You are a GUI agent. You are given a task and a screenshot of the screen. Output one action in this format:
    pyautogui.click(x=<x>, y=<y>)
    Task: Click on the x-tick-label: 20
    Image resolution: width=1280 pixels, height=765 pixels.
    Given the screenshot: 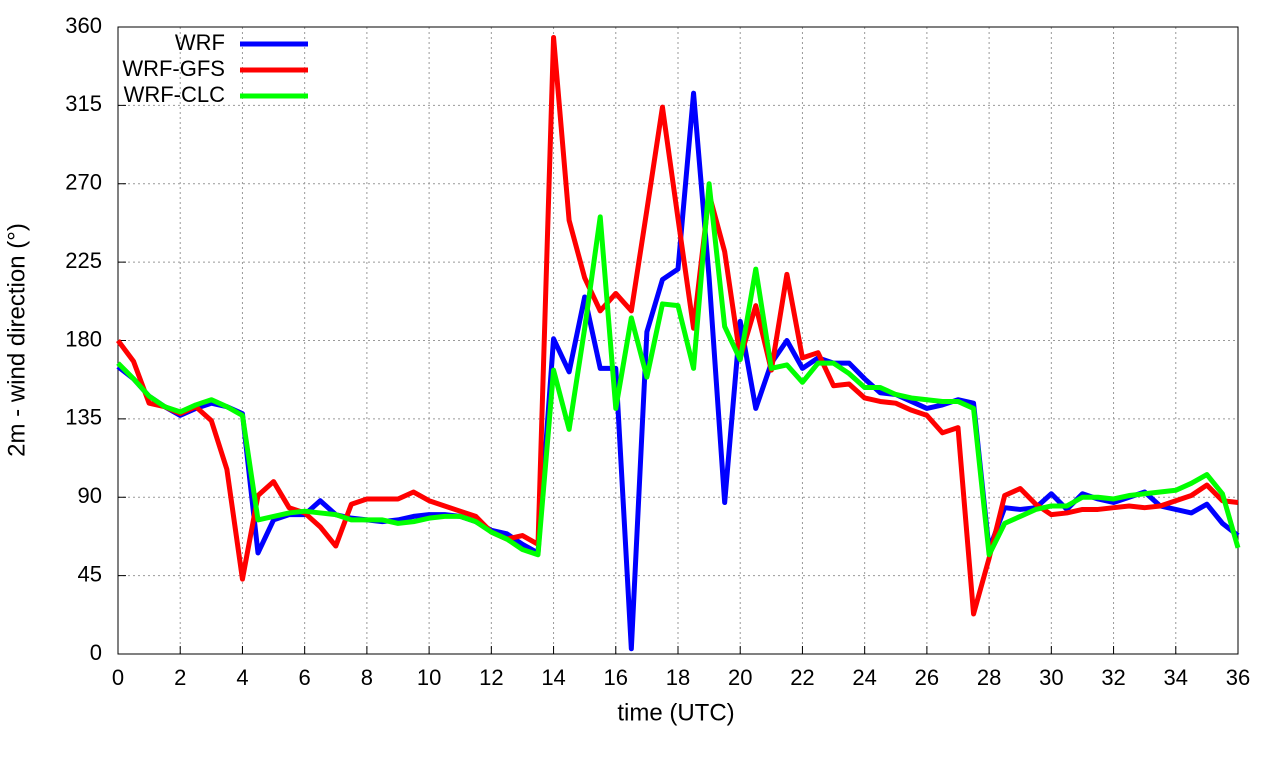 What is the action you would take?
    pyautogui.click(x=740, y=677)
    